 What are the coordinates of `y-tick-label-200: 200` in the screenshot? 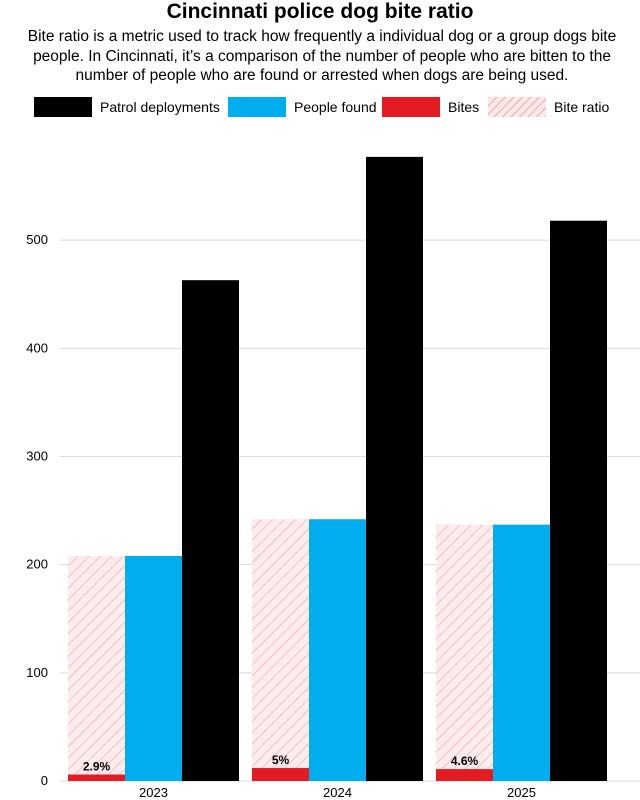 It's located at (37, 564).